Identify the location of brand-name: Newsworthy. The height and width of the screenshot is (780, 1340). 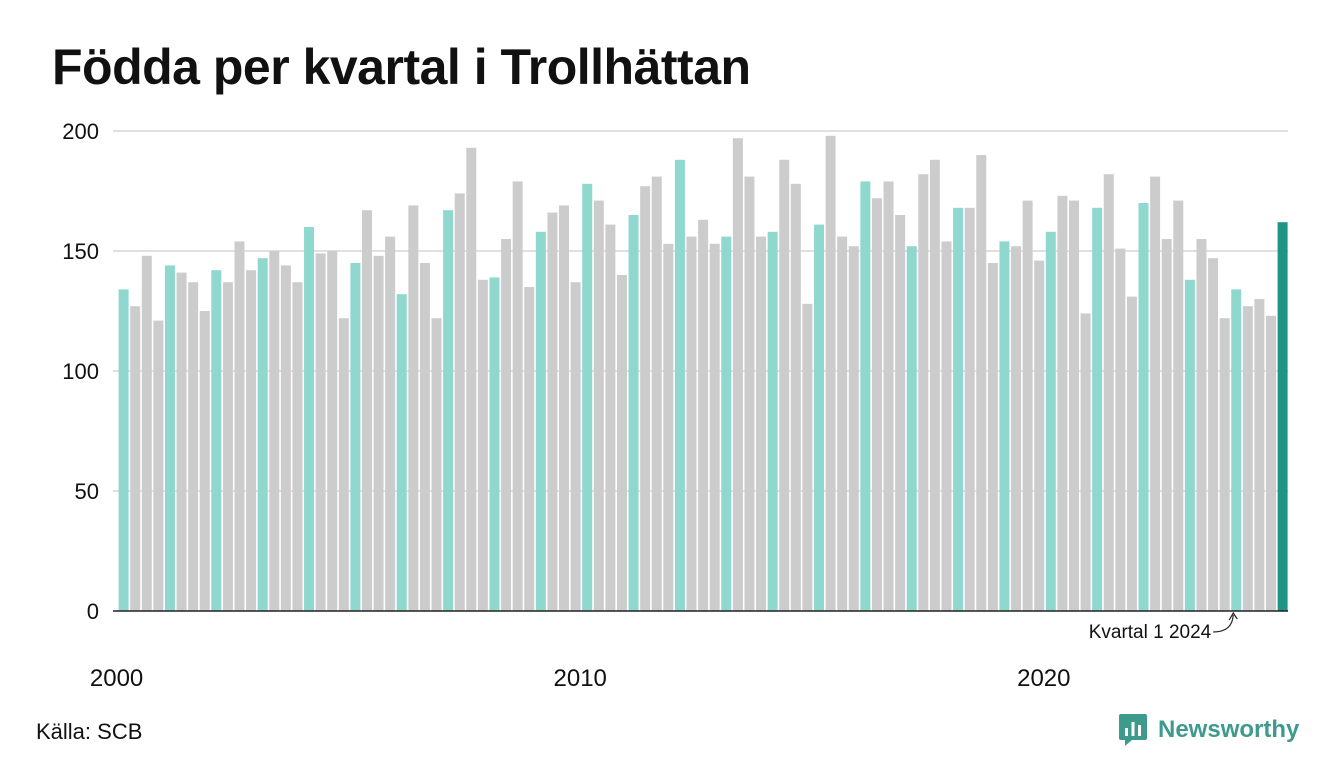
(1229, 729).